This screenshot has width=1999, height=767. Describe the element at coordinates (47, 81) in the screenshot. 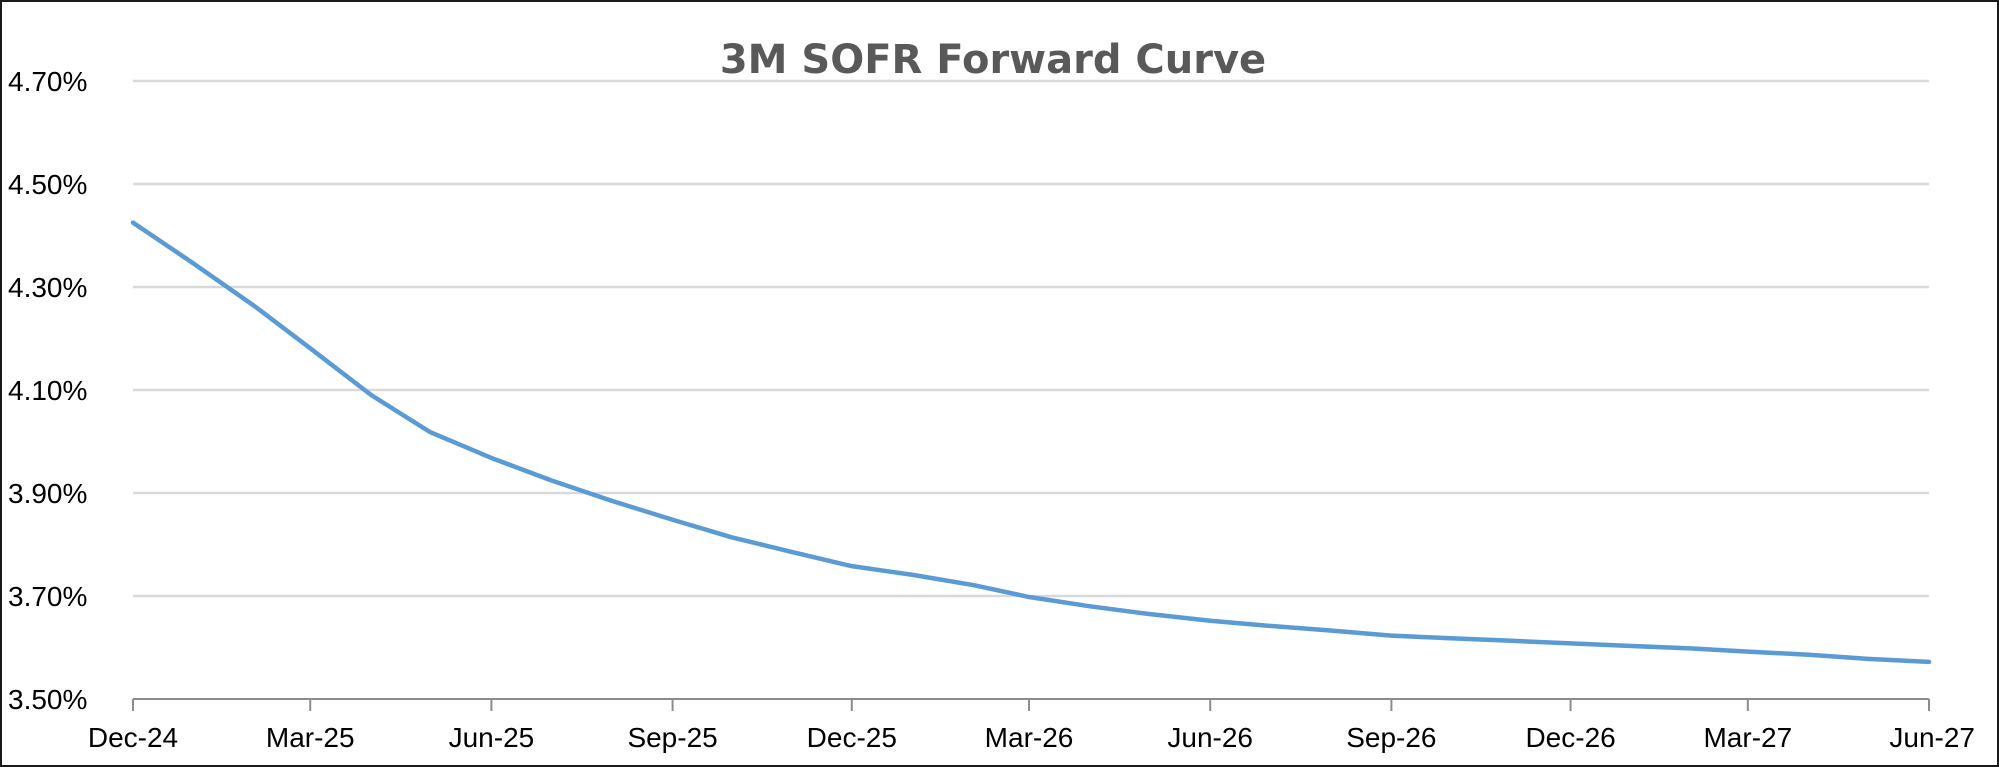

I see `y-tick-label: 4.70%` at that location.